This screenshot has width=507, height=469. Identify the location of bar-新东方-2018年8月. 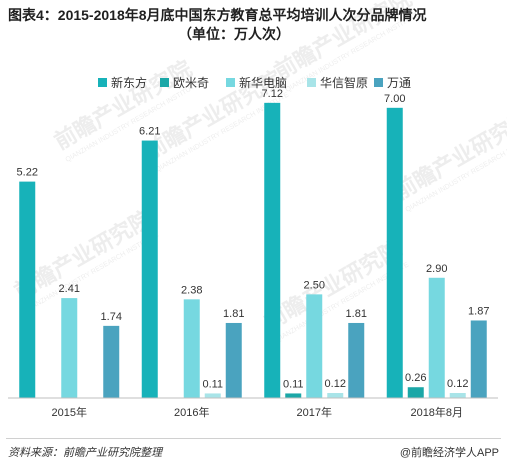
(394, 253).